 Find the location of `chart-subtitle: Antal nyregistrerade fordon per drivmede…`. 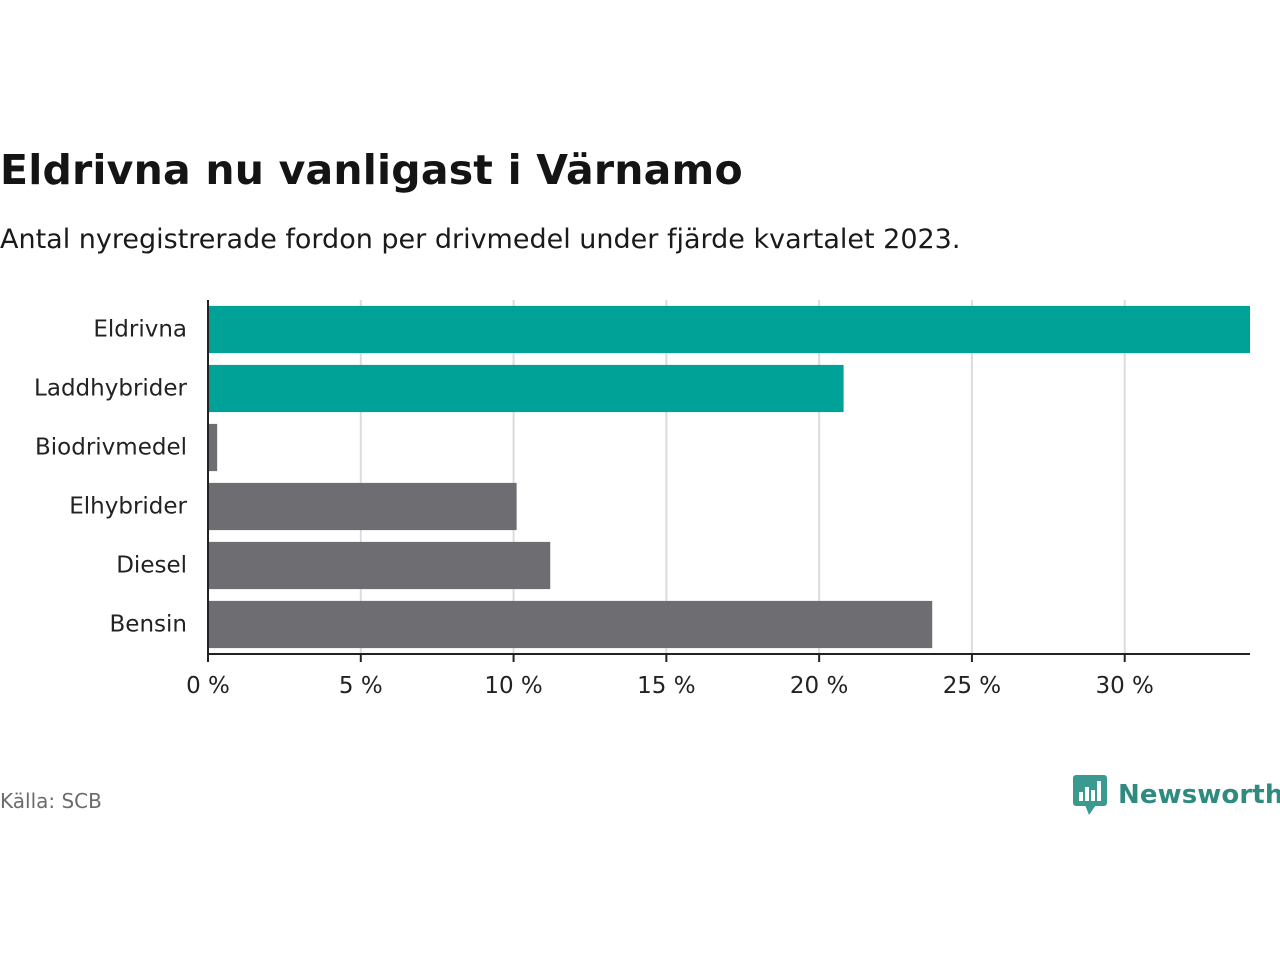

chart-subtitle: Antal nyregistrerade fordon per drivmede… is located at coordinates (480, 239).